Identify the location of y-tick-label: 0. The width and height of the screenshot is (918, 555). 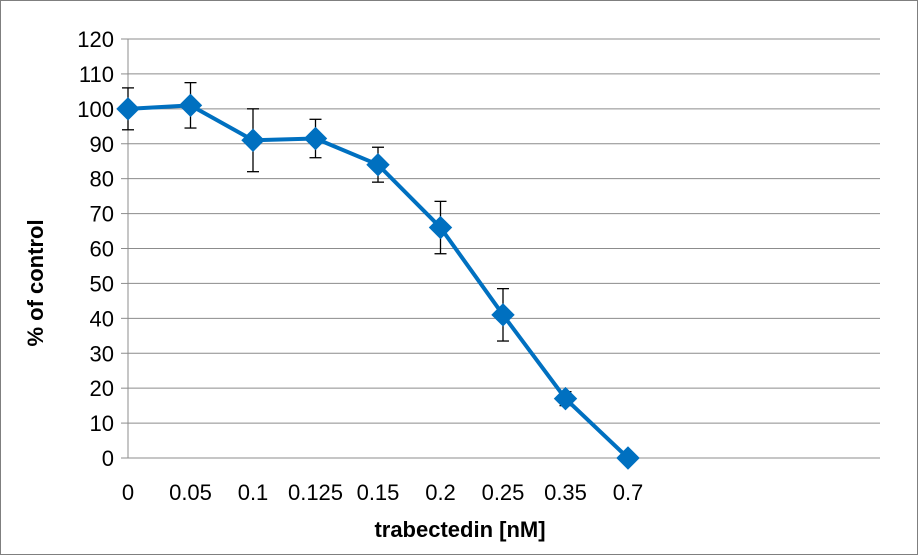
(108, 458).